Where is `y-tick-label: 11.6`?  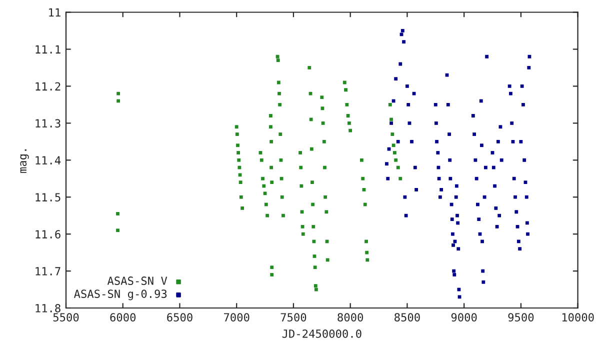 y-tick-label: 11.6 is located at coordinates (48, 234).